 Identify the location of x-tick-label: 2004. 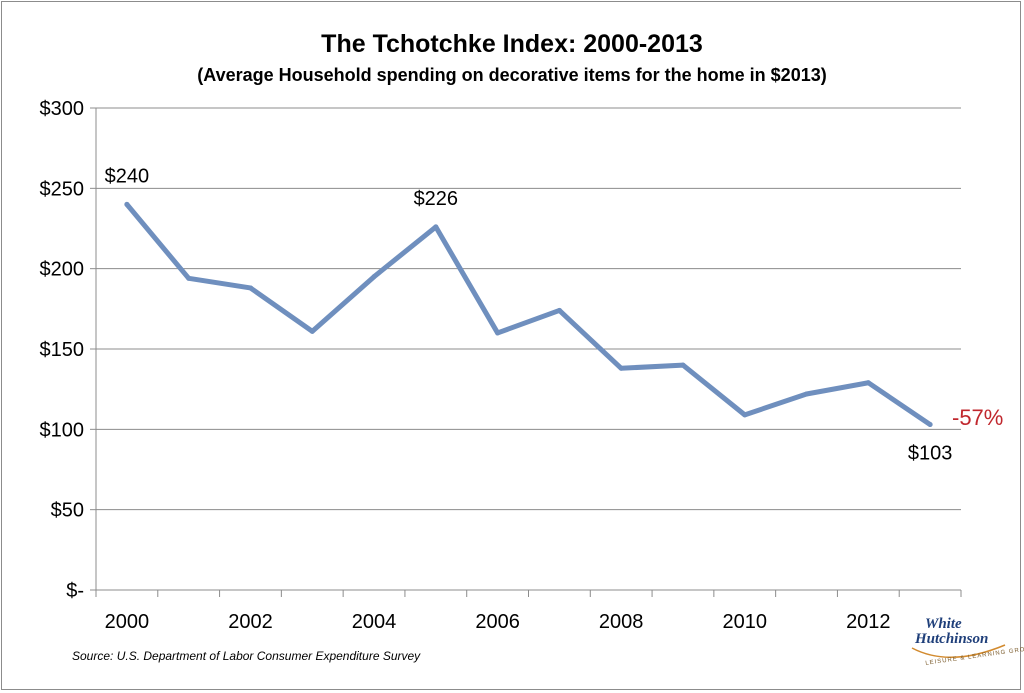
(374, 622).